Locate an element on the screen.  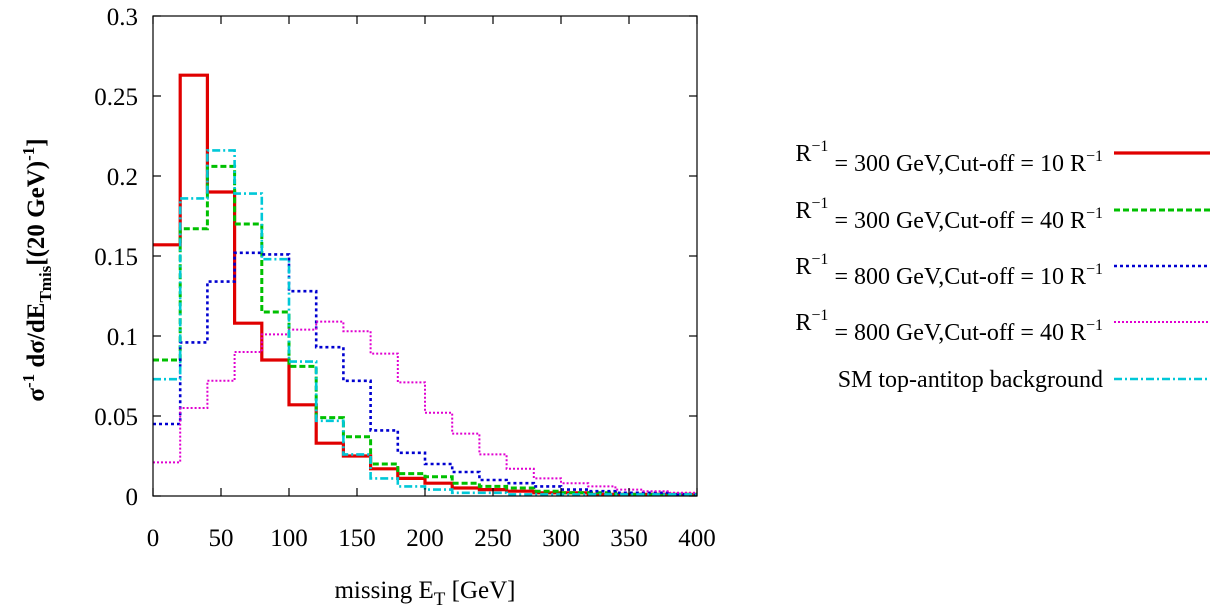
legend-label-mid: = 300 GeV,Cut-off = 40 R is located at coordinates (957, 221).